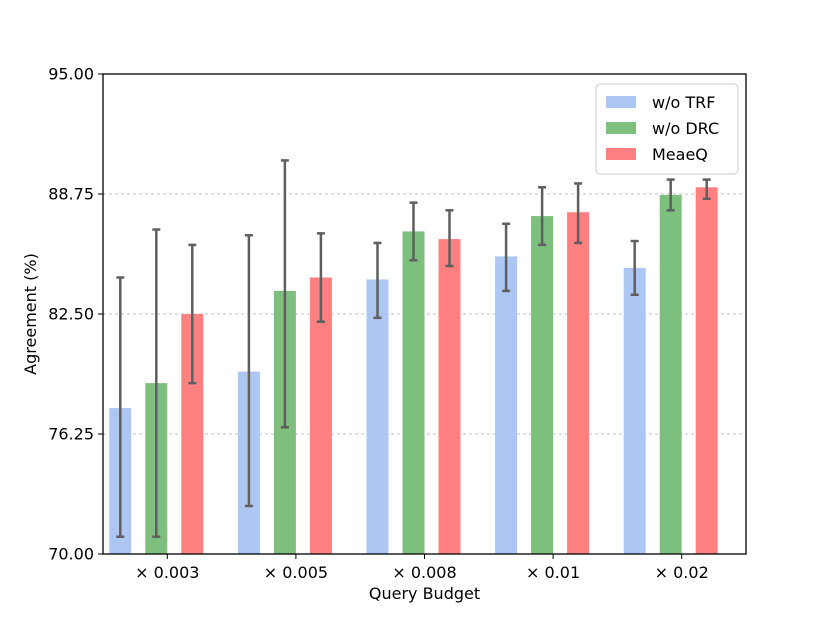 The height and width of the screenshot is (623, 830). What do you see at coordinates (680, 154) in the screenshot?
I see `legend-label: MeaeQ` at bounding box center [680, 154].